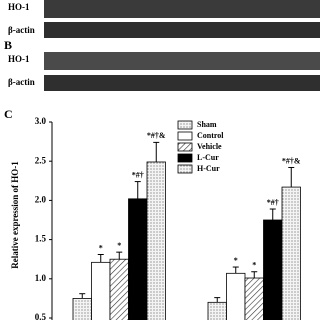  Describe the element at coordinates (207, 124) in the screenshot. I see `legend-label: Sham` at that location.